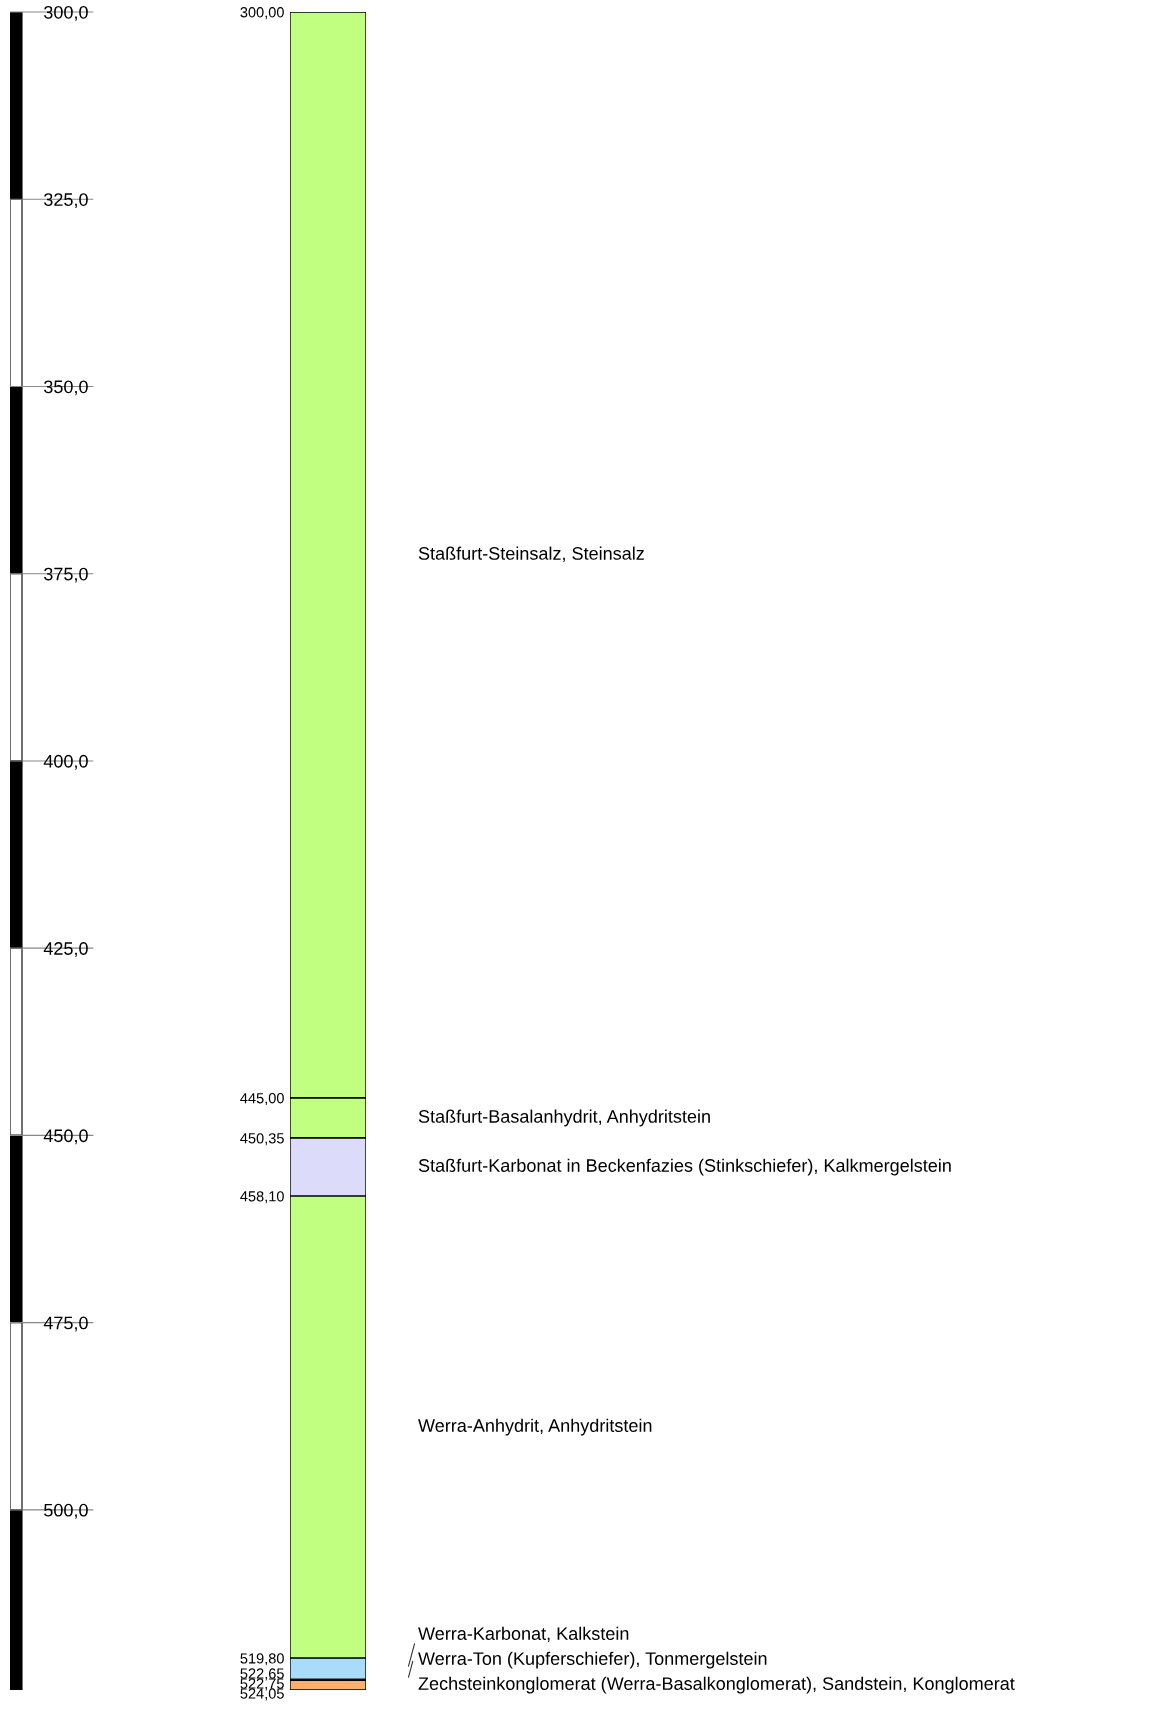 This screenshot has height=1732, width=1169. I want to click on y-tick-label: 300,0, so click(66, 13).